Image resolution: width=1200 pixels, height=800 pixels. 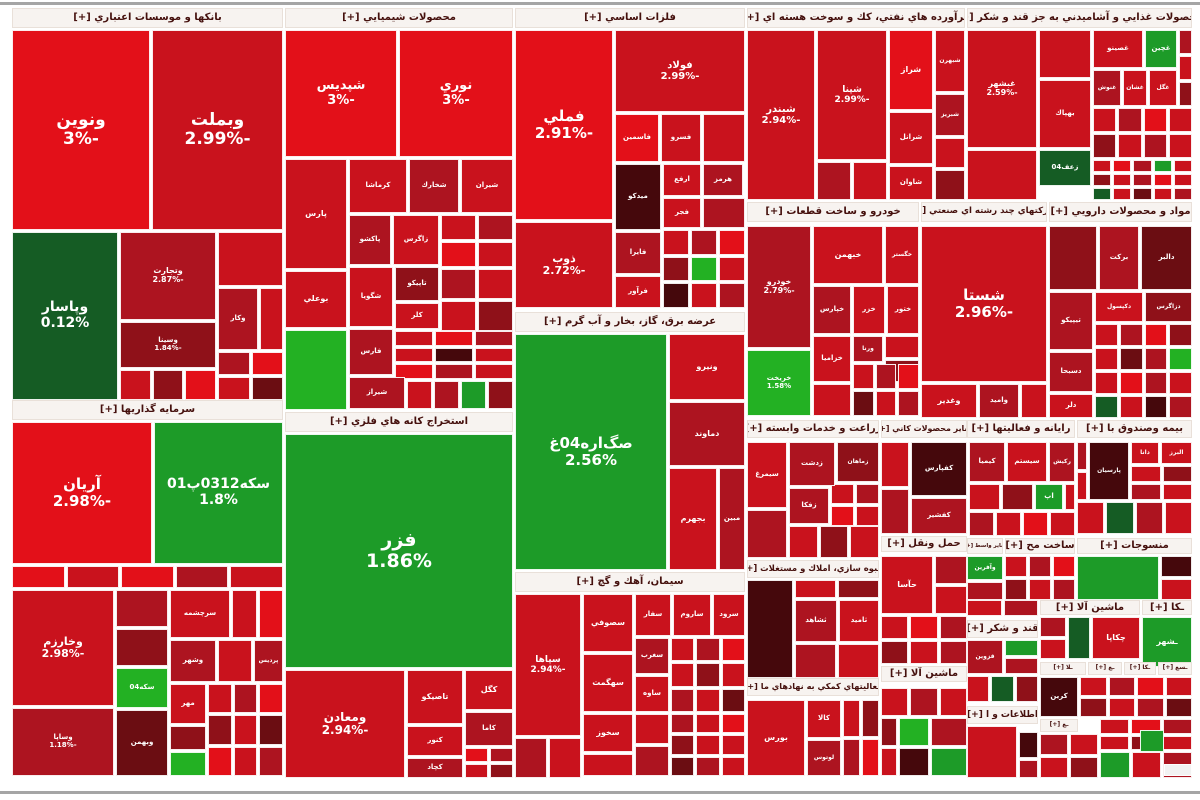 What do you see at coordinates (813, 687) in the screenshot?
I see `sector-header-financial-aux: فعاليتهاي كمكي به نهادهاي ما [+]` at bounding box center [813, 687].